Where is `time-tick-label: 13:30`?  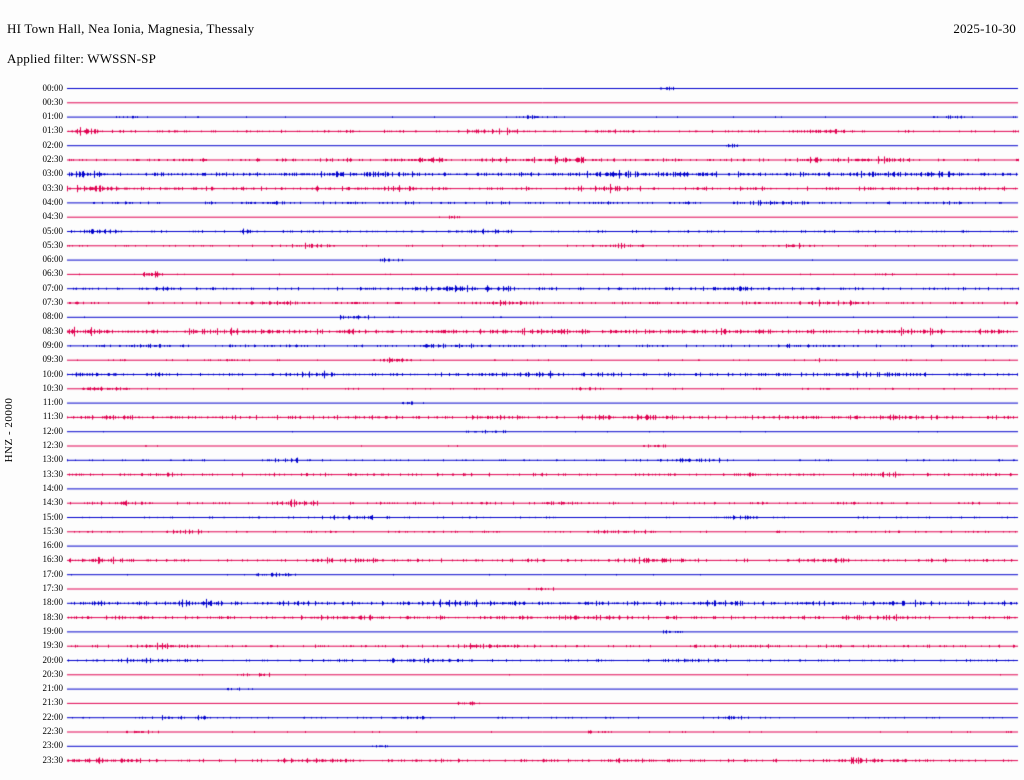 time-tick-label: 13:30 is located at coordinates (52, 473).